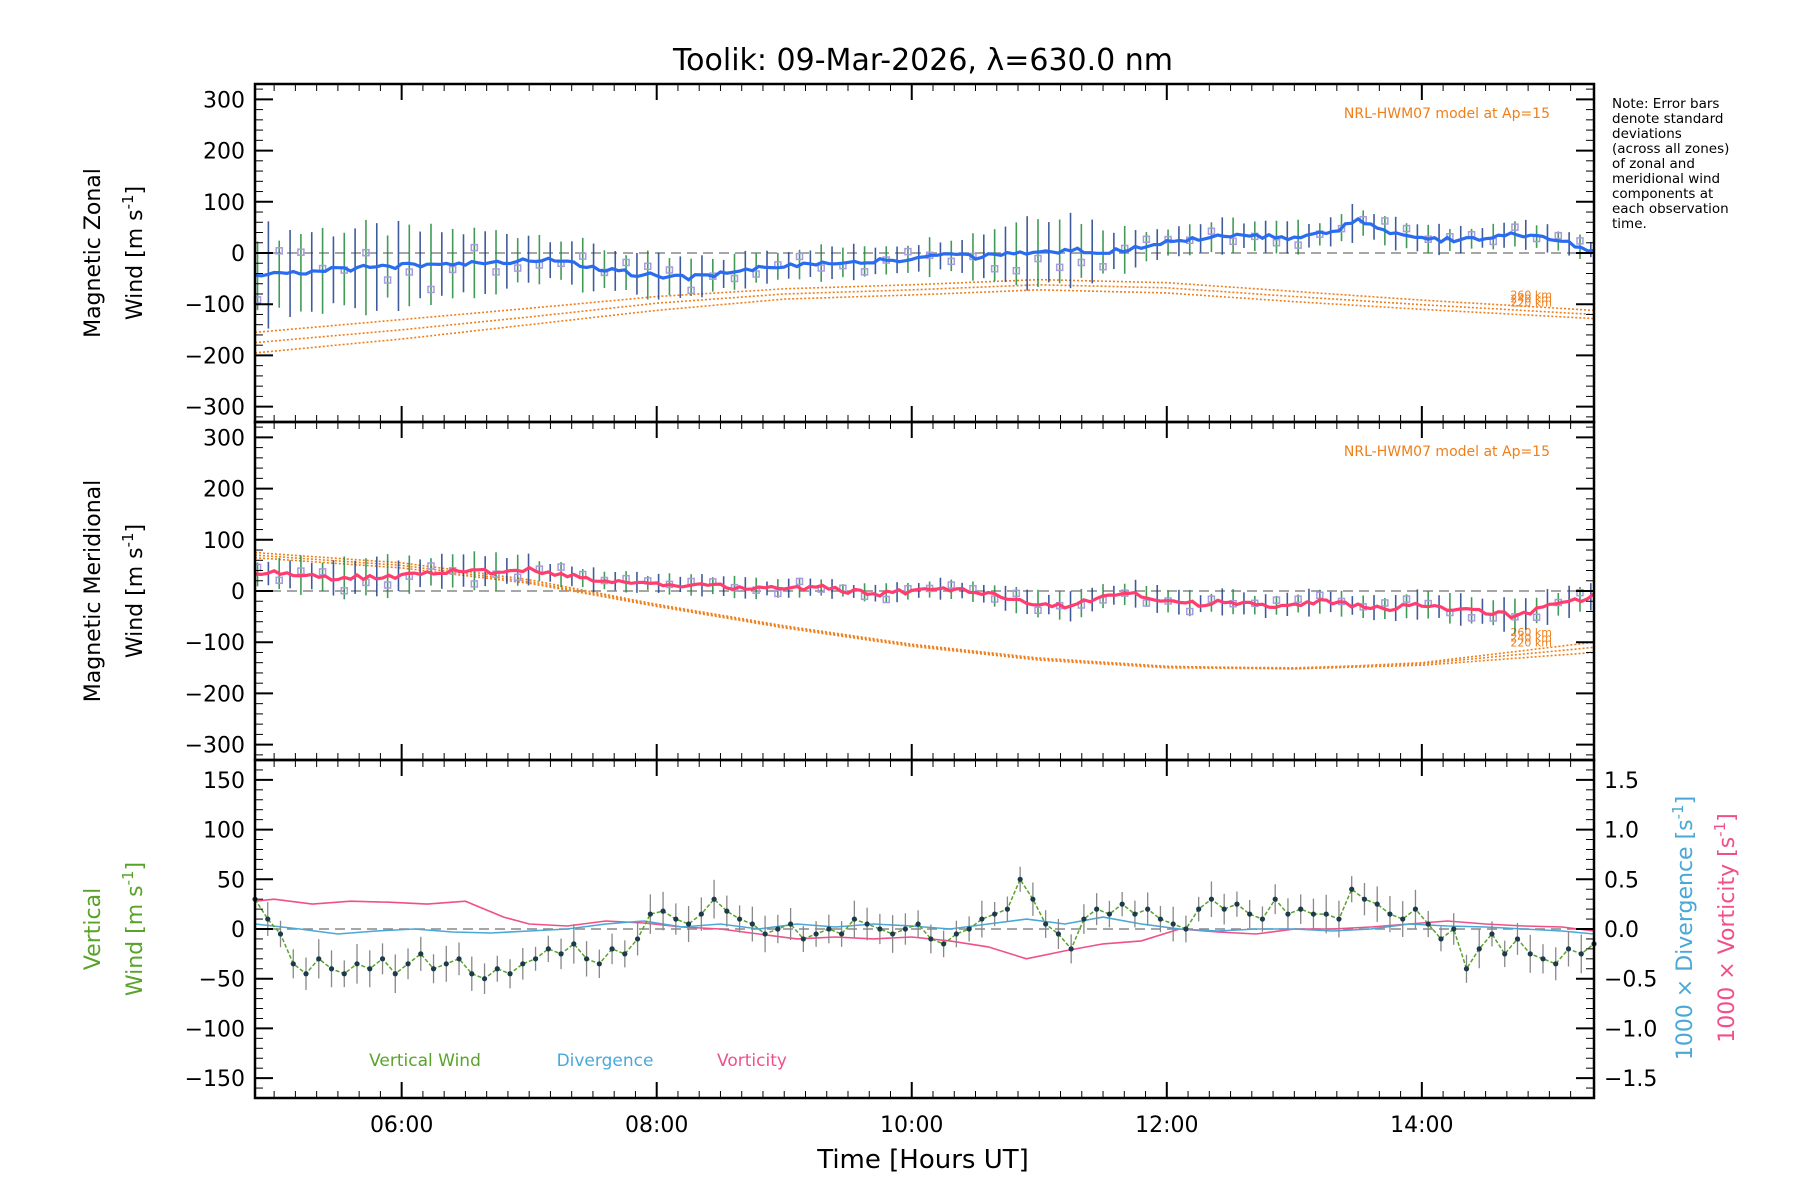 This screenshot has height=1200, width=1800. Describe the element at coordinates (401, 1125) in the screenshot. I see `x-tick-label: 06:00` at that location.